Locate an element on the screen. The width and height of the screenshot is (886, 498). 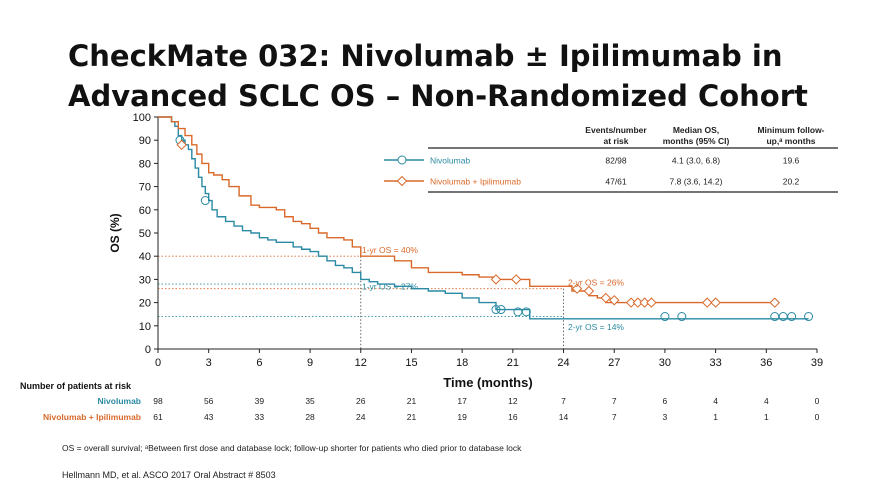
annotation-2yr-niv: 2-yr OS = 14% is located at coordinates (596, 327).